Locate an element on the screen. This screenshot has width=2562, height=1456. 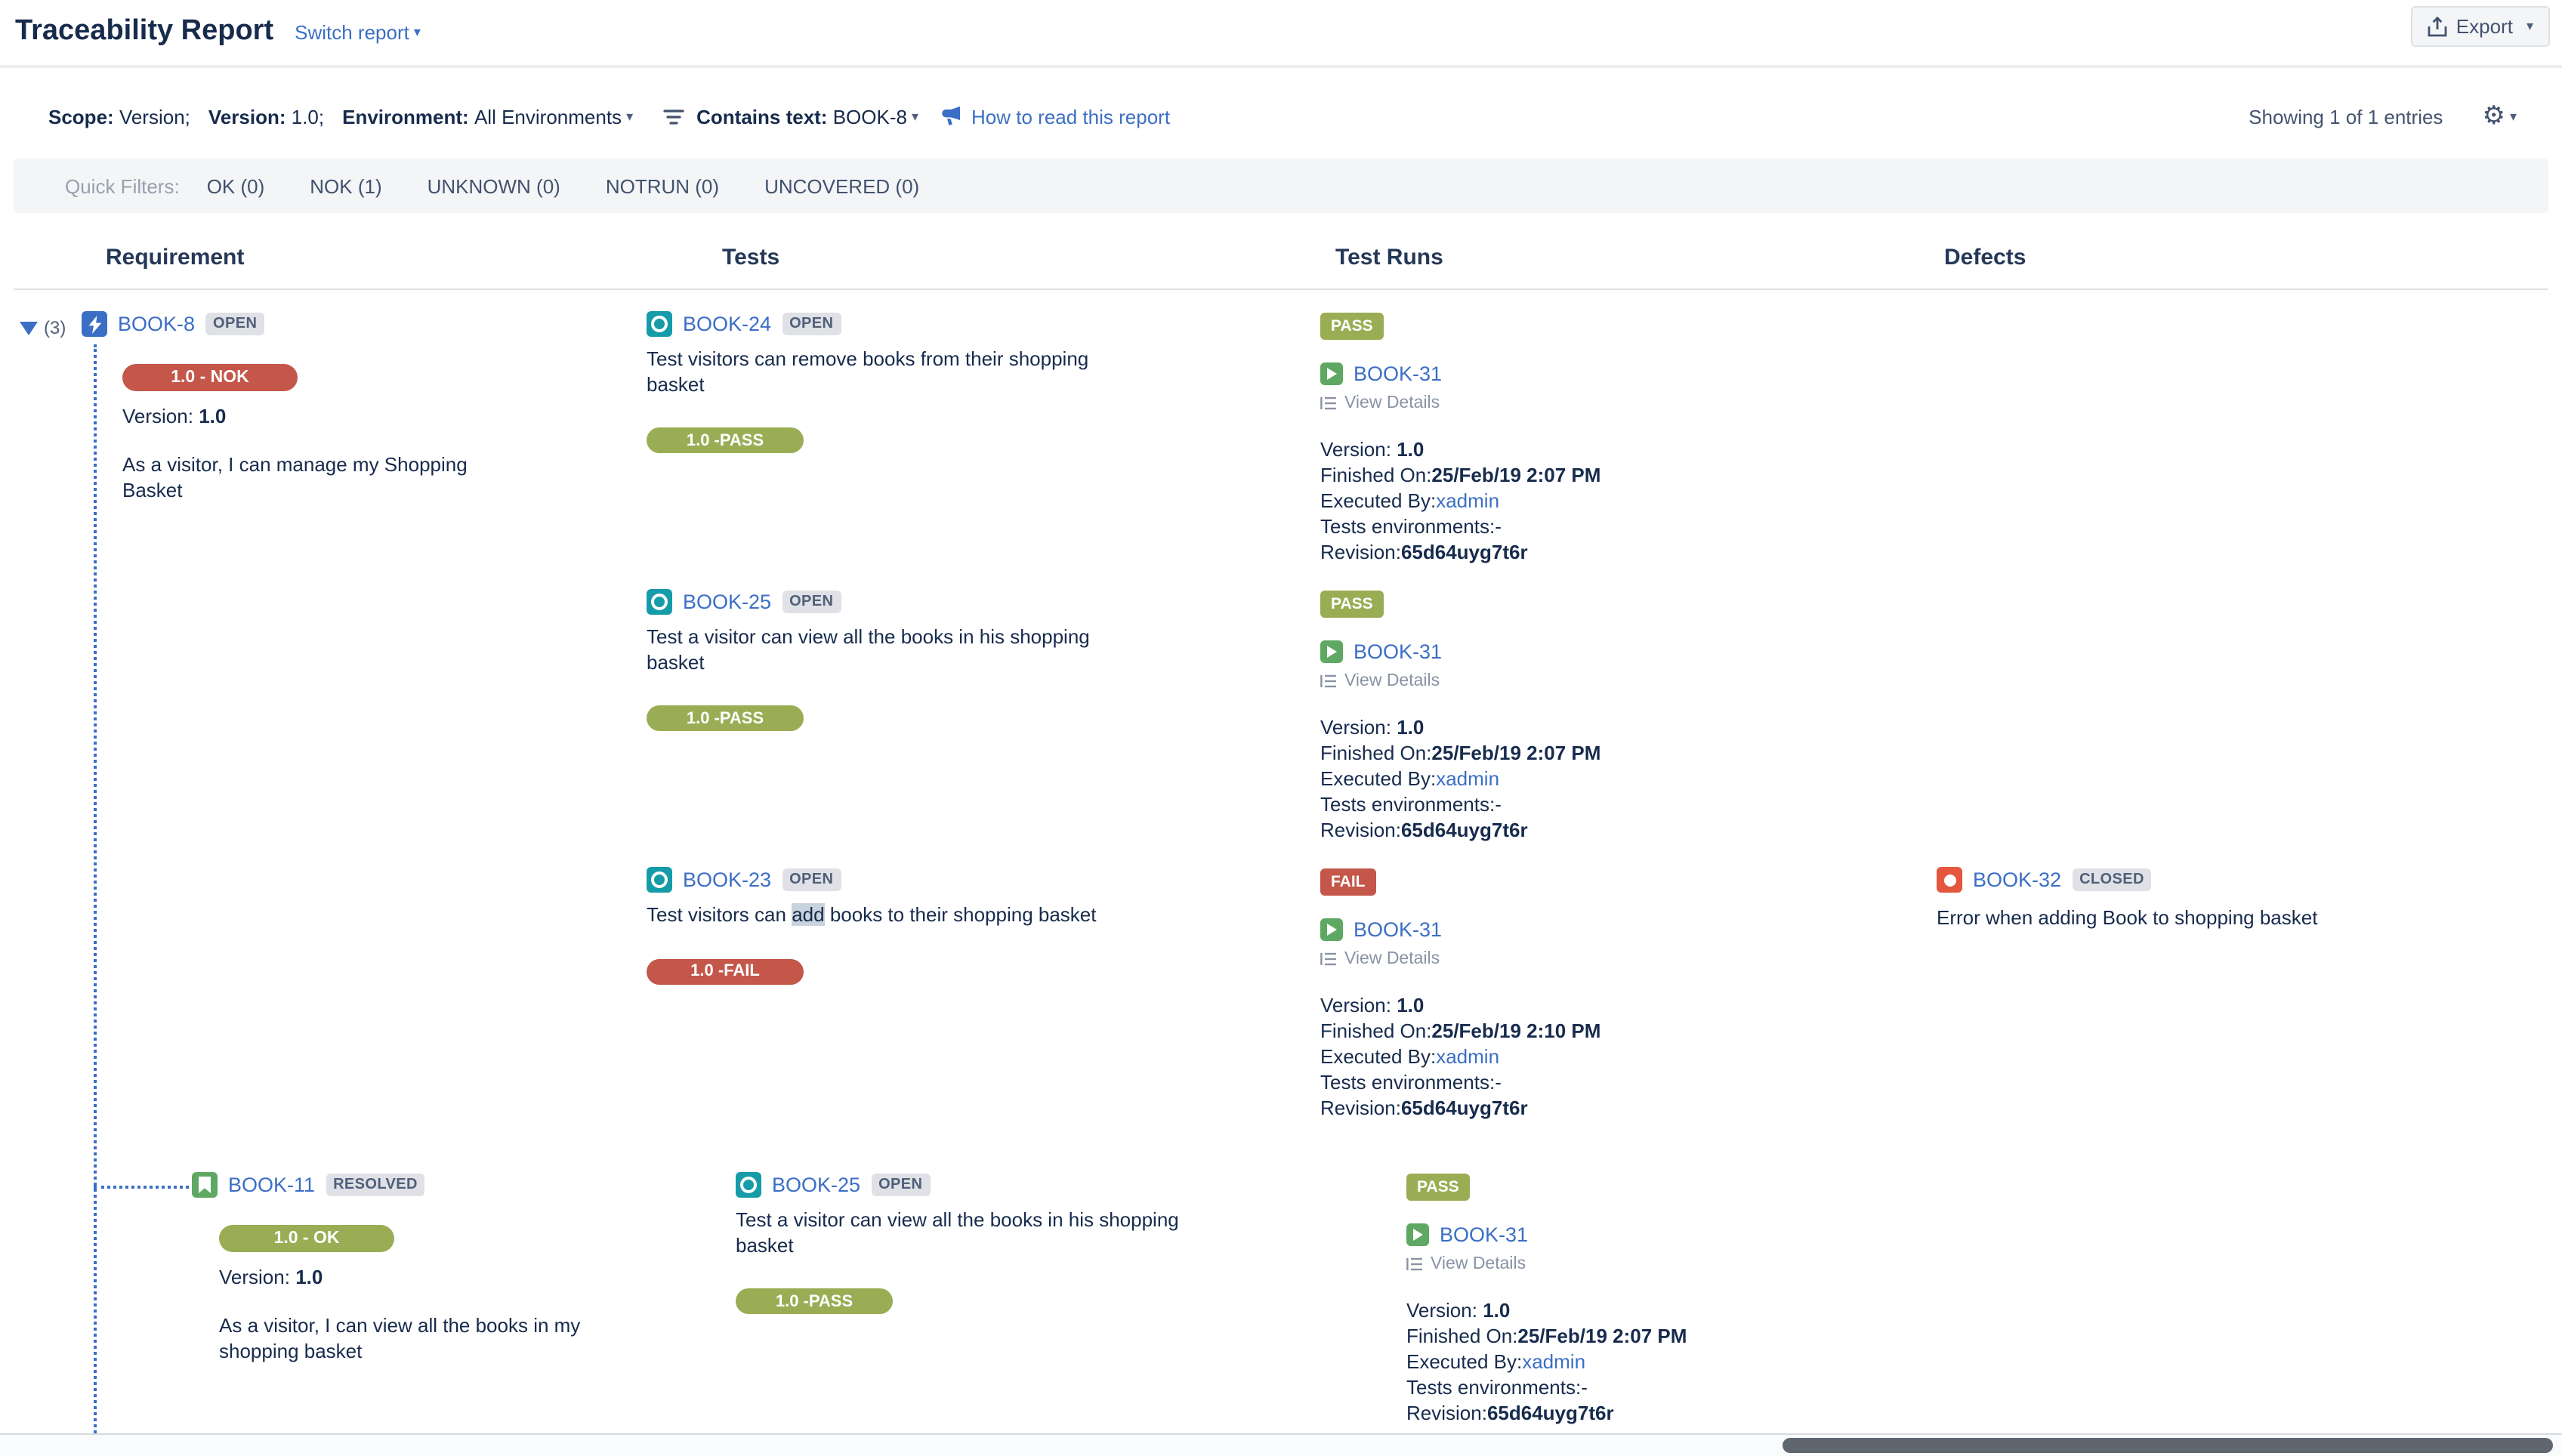
text-selection-highlight: add is located at coordinates (808, 914).